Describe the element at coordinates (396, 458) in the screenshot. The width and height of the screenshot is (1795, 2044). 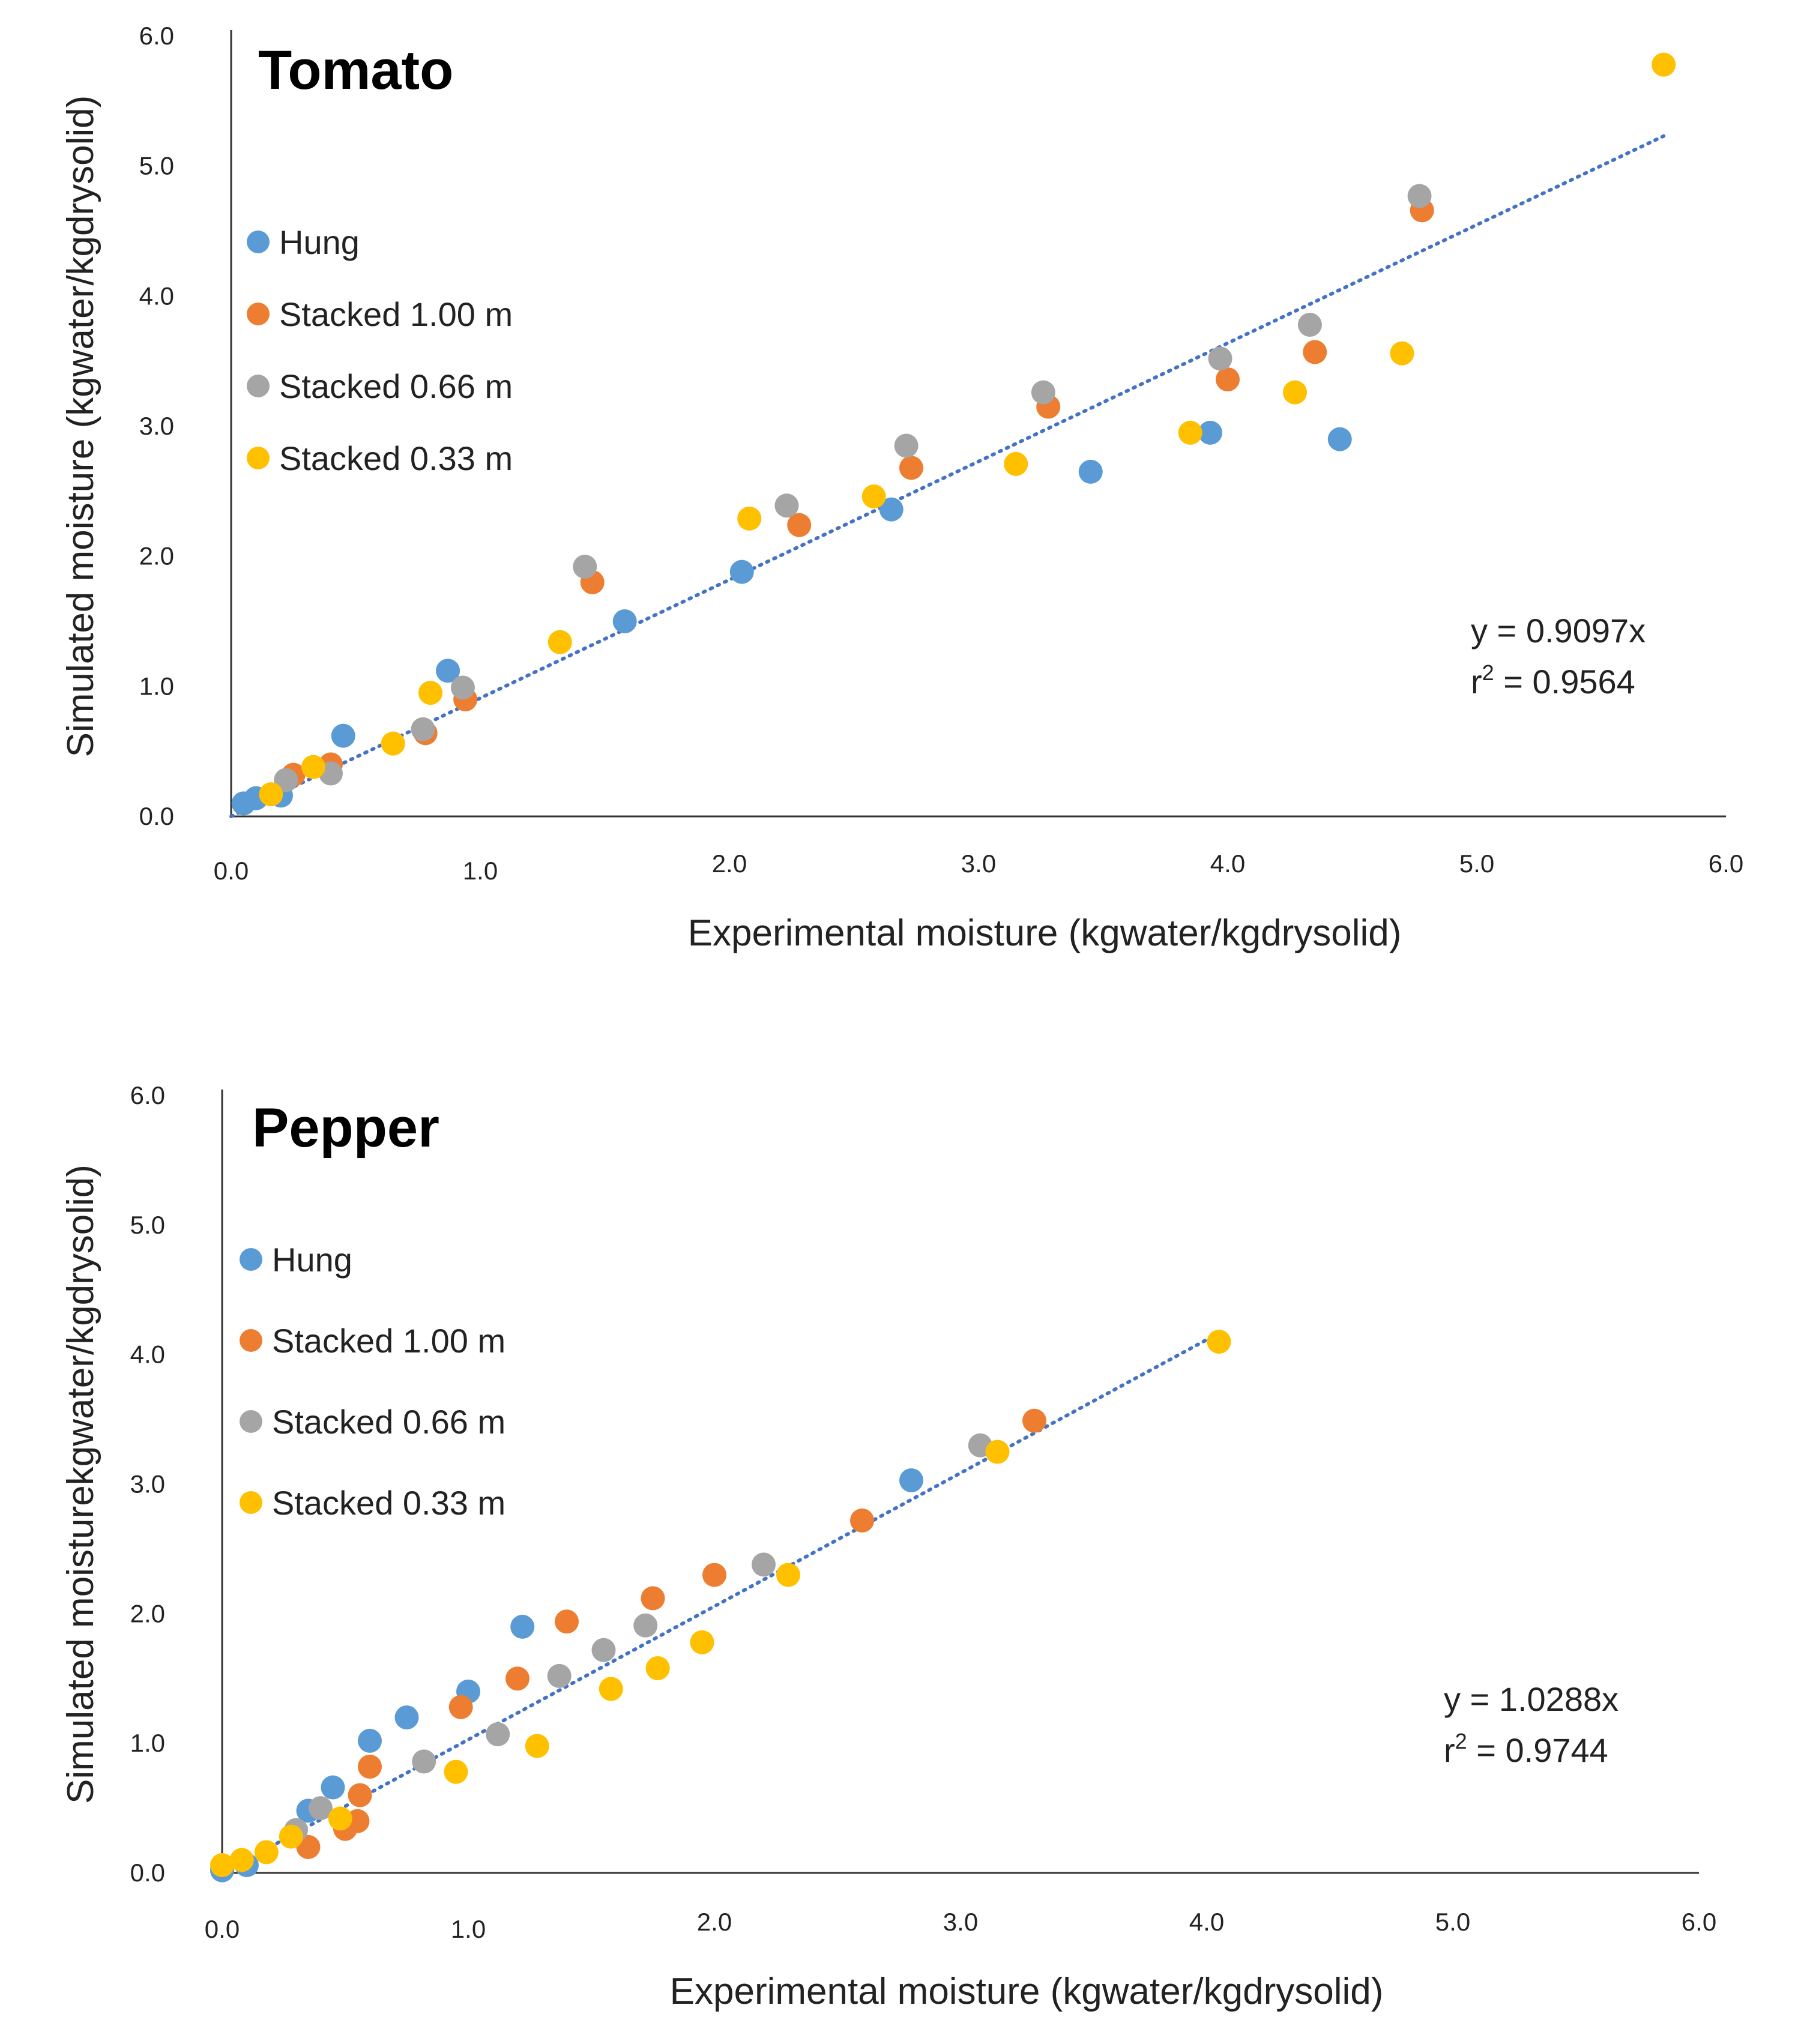
I see `legend-label: Stacked 0.33 m` at that location.